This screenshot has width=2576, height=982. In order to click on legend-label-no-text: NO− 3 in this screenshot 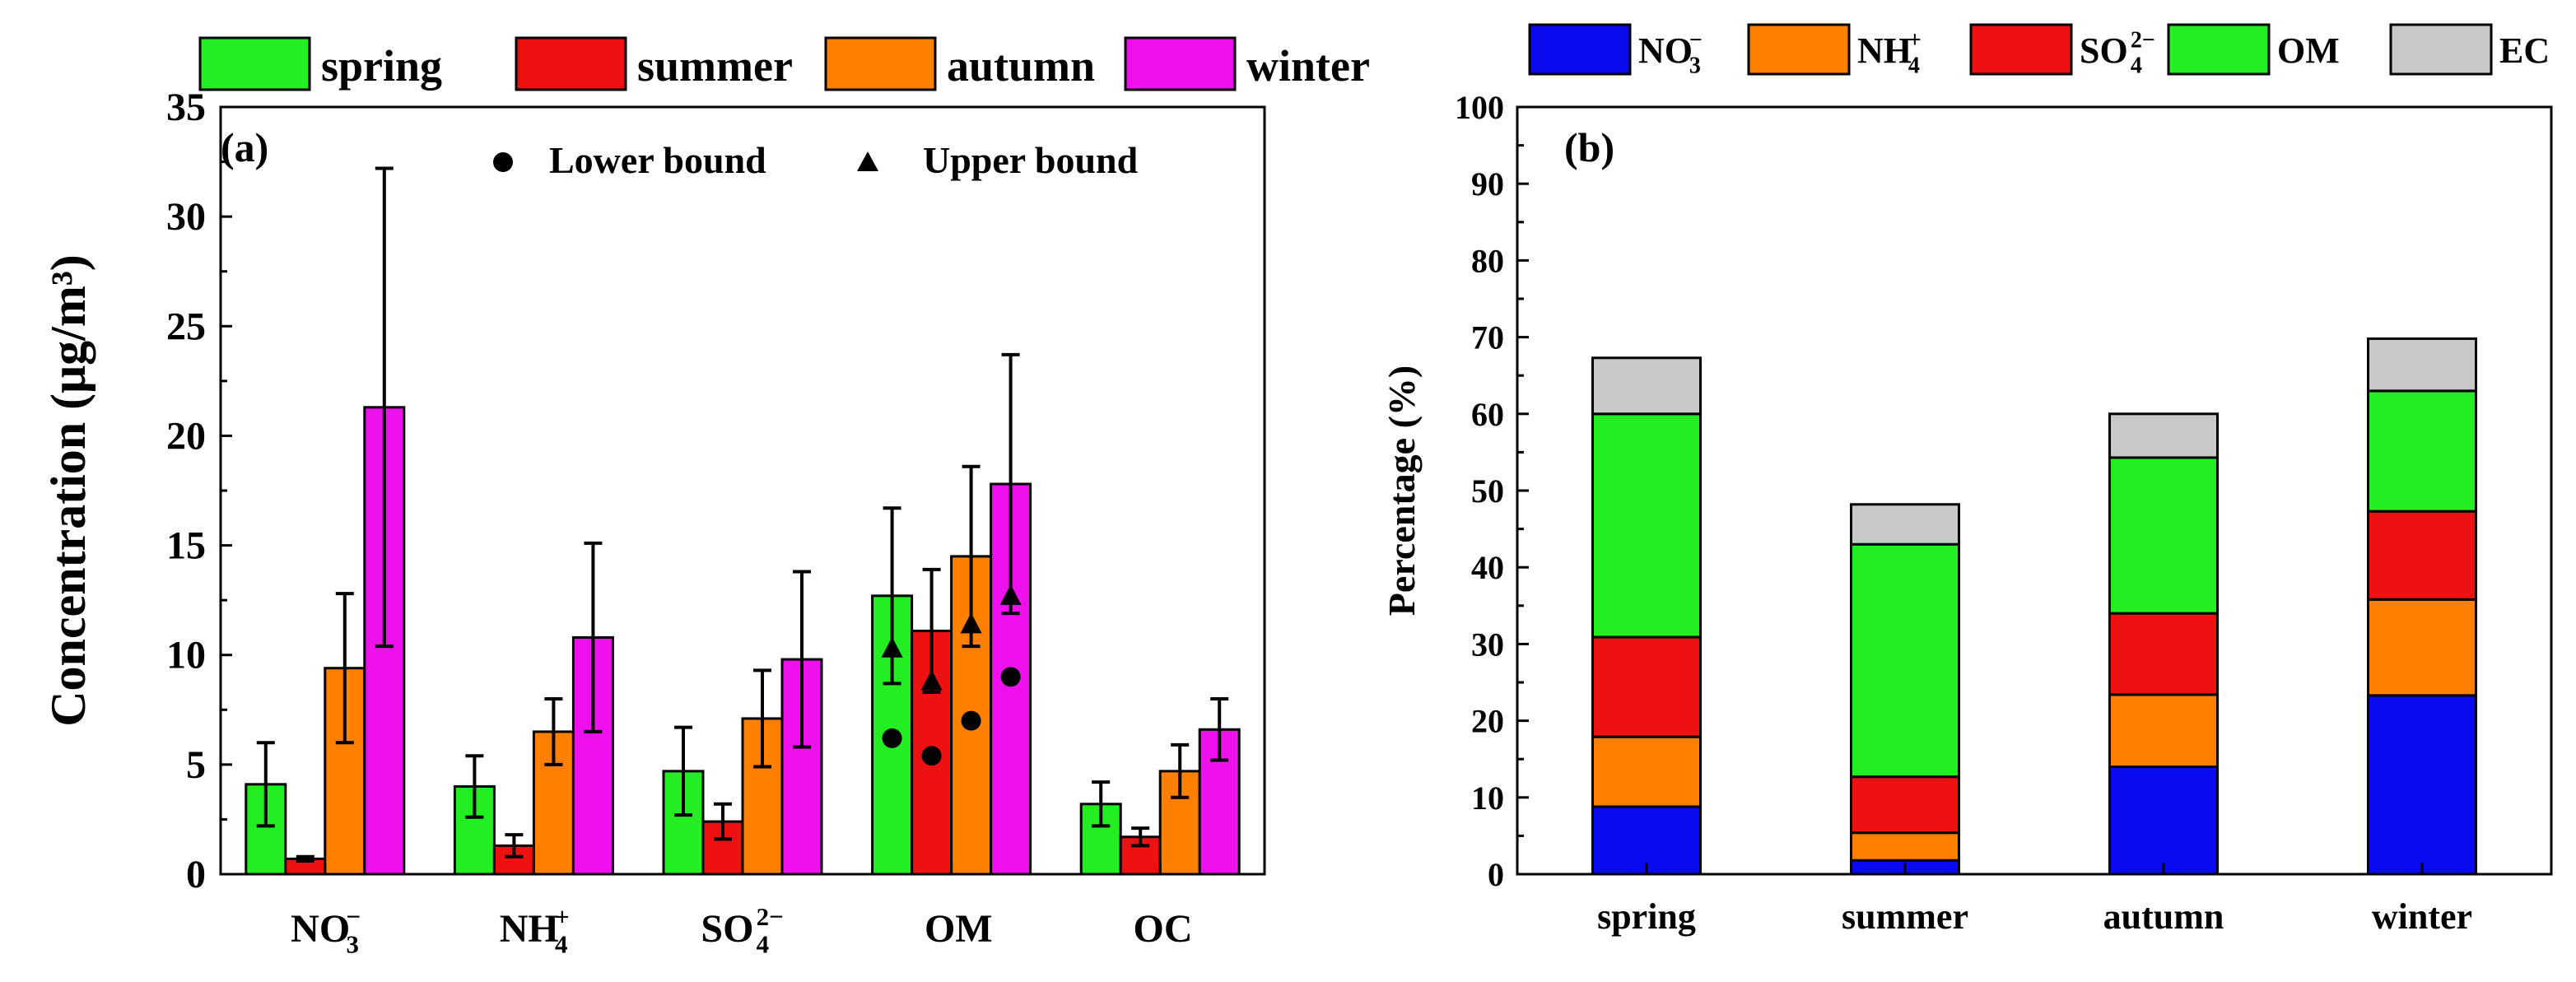, I will do `click(1670, 54)`.